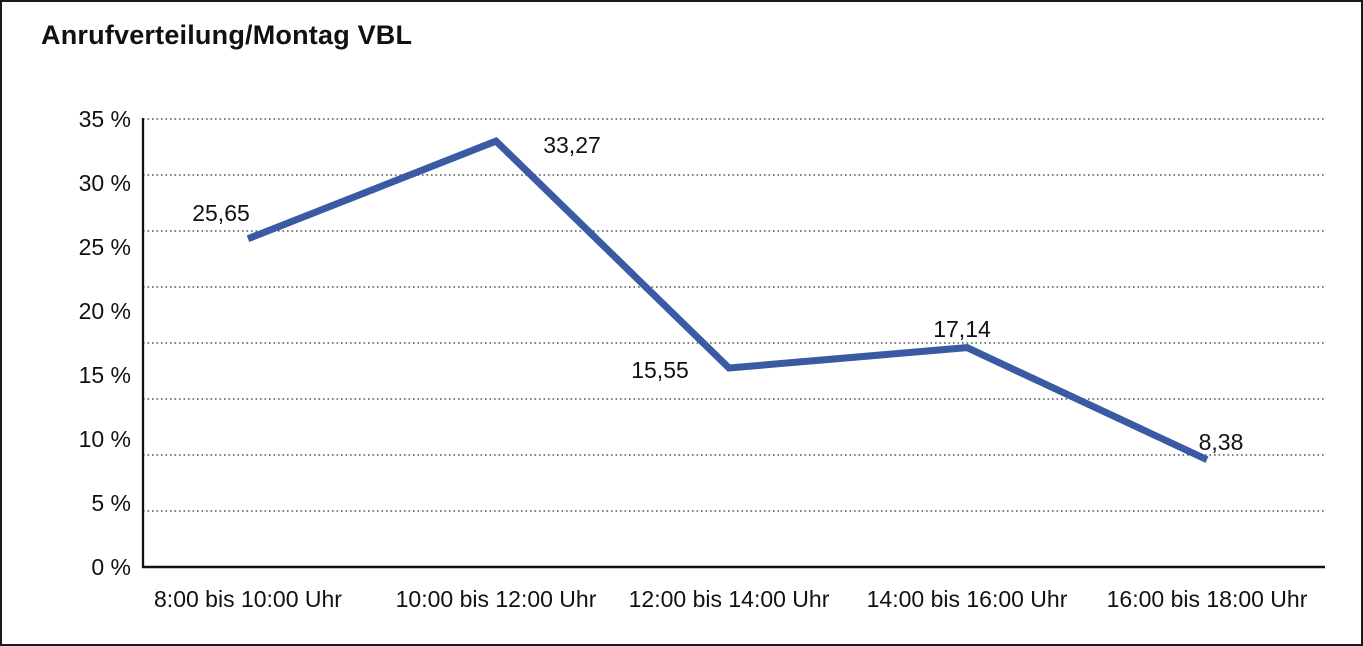 This screenshot has width=1363, height=646. What do you see at coordinates (496, 599) in the screenshot?
I see `x-tick-label: 10:00 bis 12:00 Uhr` at bounding box center [496, 599].